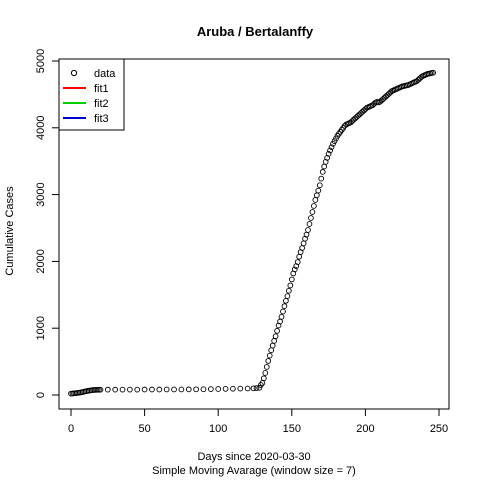 This screenshot has width=480, height=480. What do you see at coordinates (101, 89) in the screenshot?
I see `legend-label-fit1: fit1` at bounding box center [101, 89].